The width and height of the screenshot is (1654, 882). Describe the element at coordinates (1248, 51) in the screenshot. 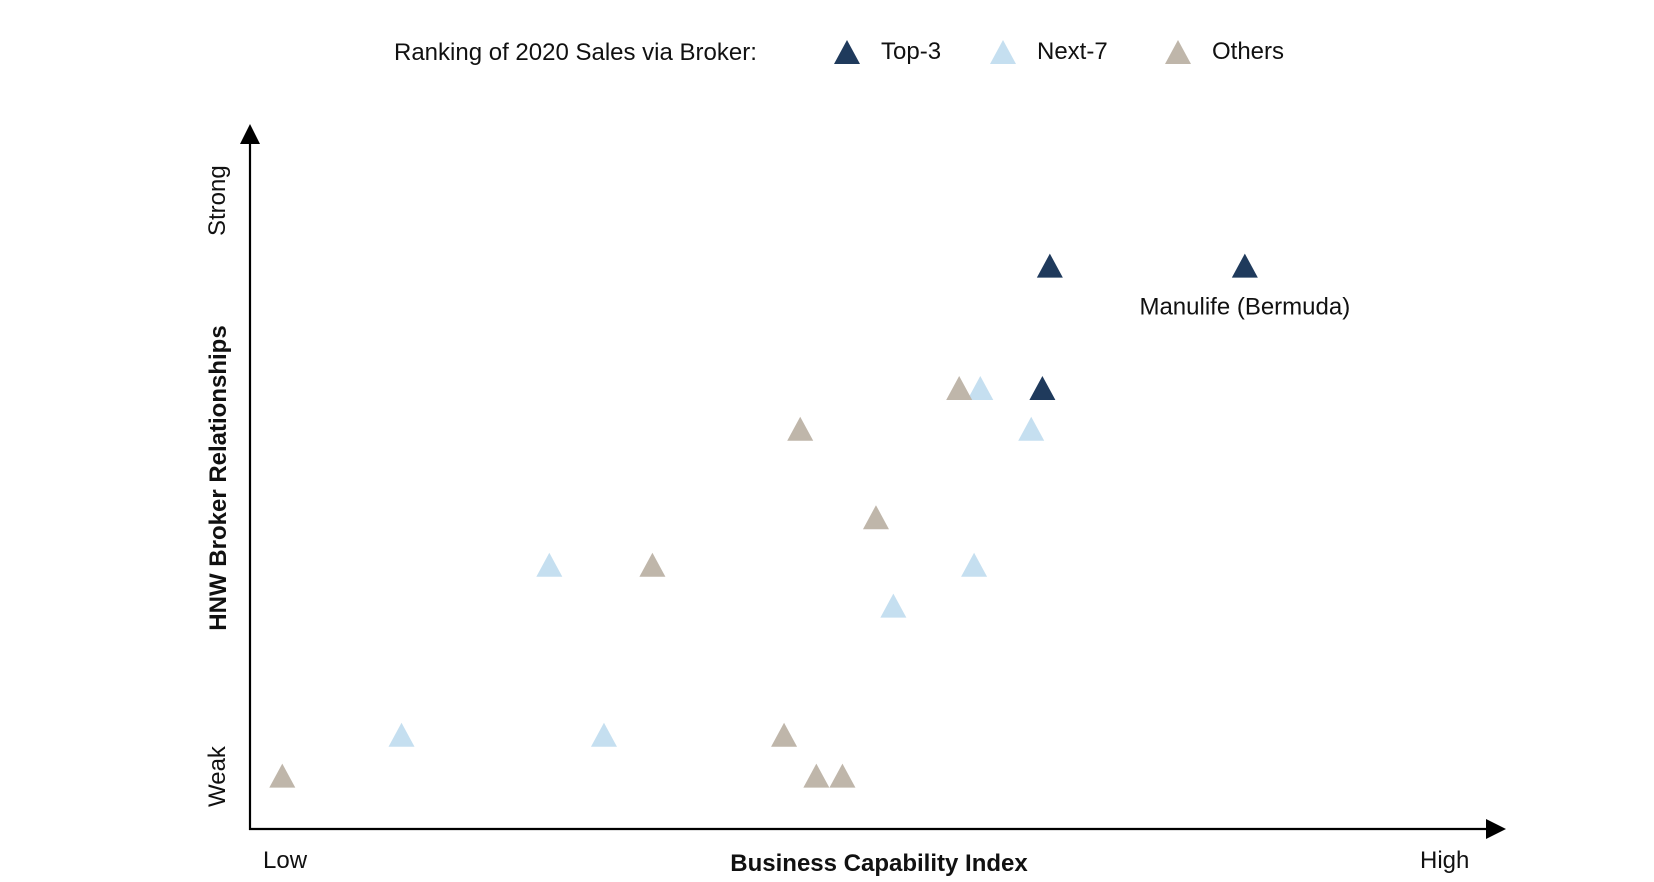

I see `legend-label-others: Others` at that location.